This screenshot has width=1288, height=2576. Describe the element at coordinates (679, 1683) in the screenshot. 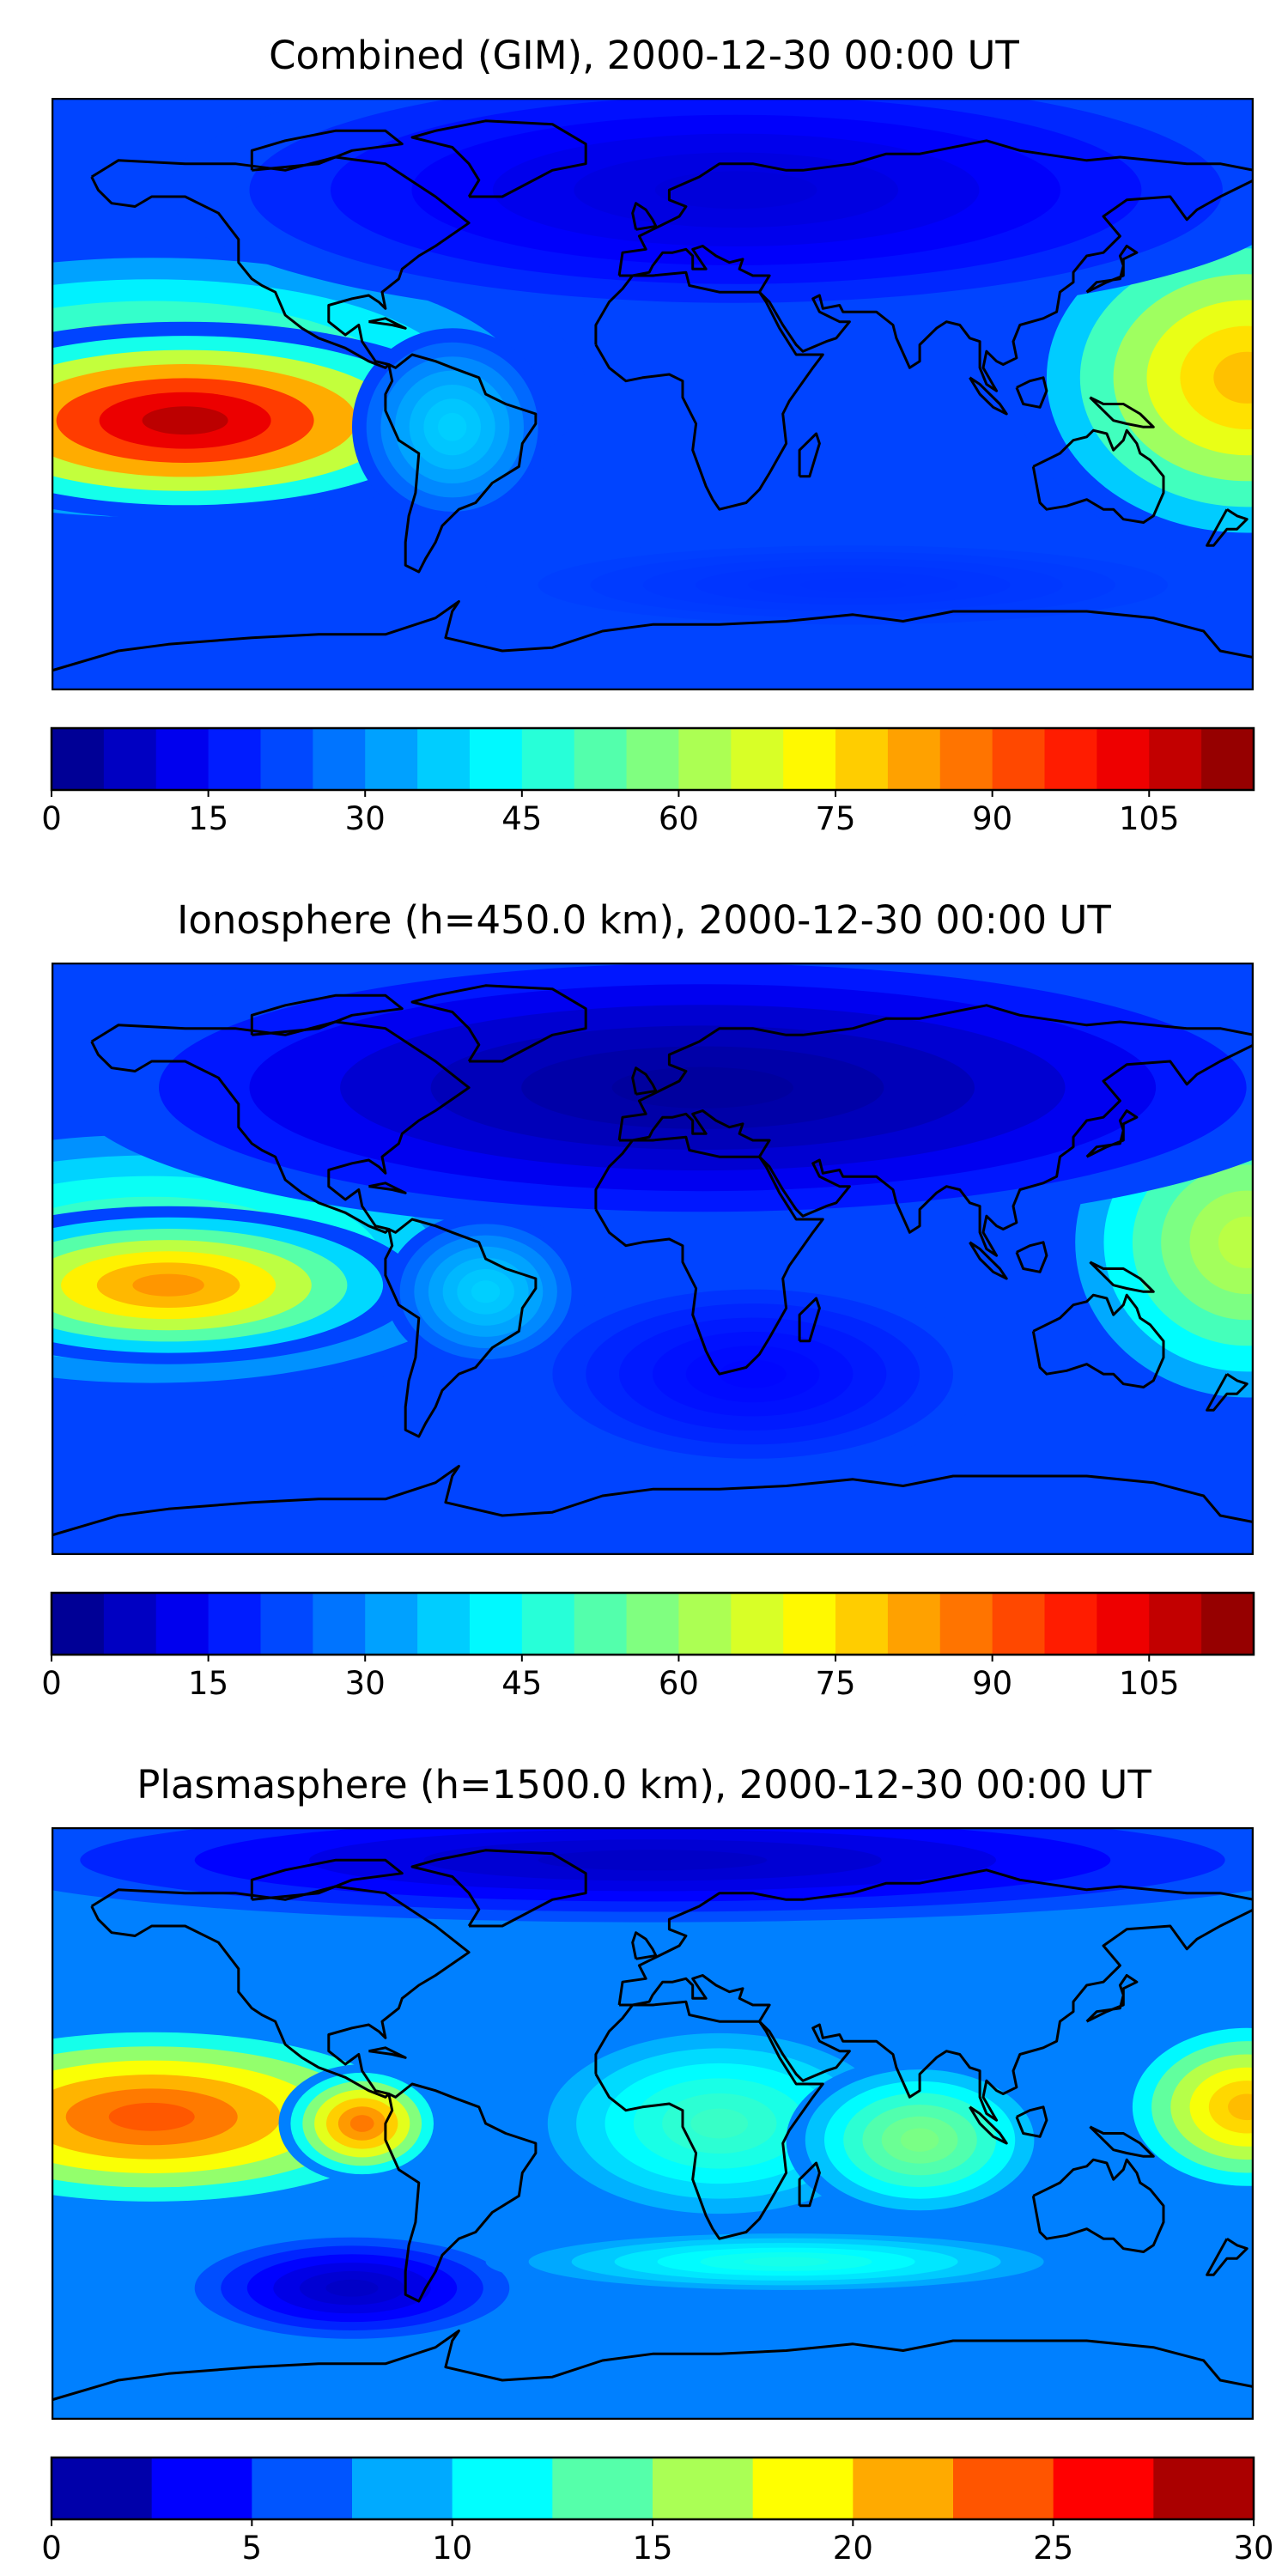

I see `ionosphere-colorbar-tick-label: 60` at that location.